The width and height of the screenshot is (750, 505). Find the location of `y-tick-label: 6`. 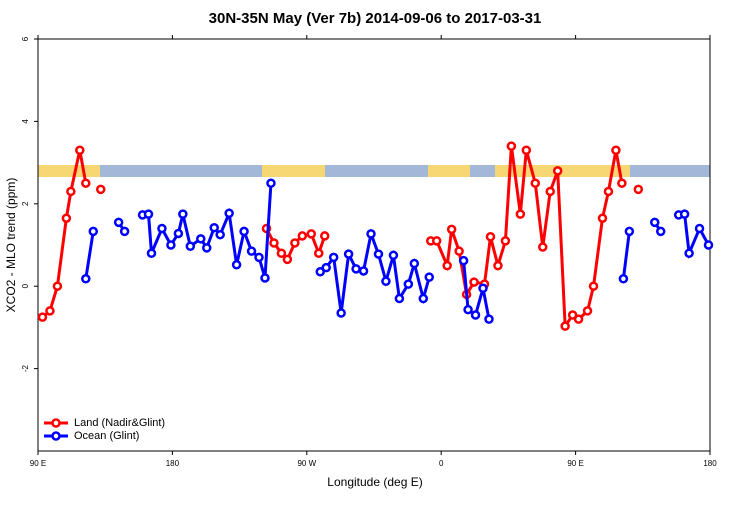

y-tick-label: 6 is located at coordinates (25, 38).